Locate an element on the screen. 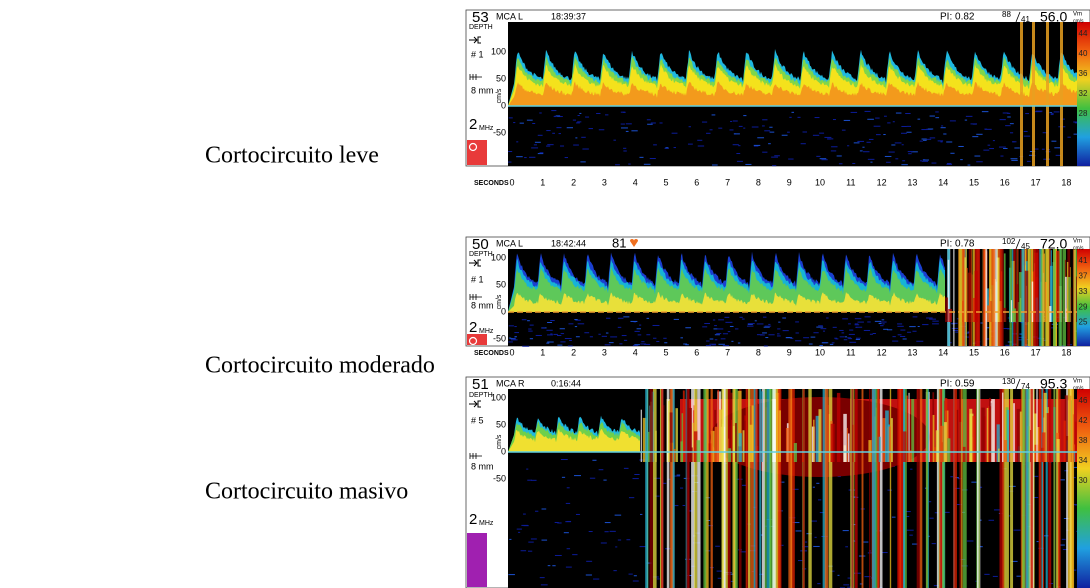  scale-label: 36 is located at coordinates (1083, 73).